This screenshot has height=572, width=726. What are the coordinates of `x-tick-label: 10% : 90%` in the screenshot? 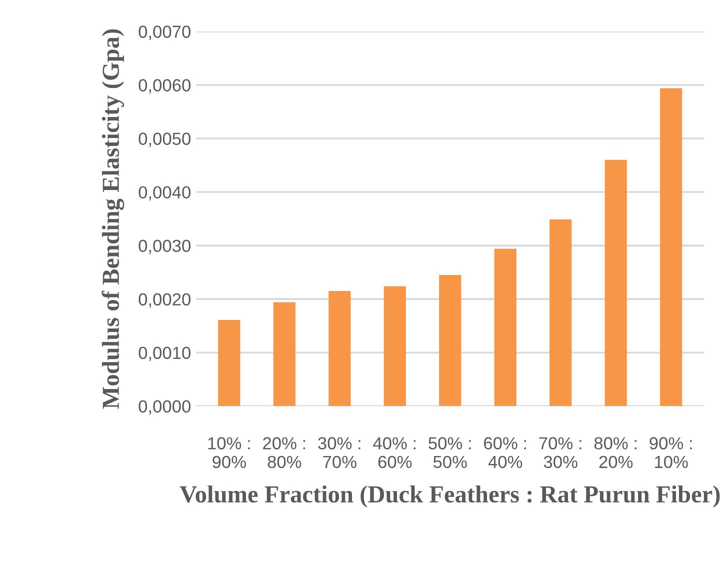 It's located at (229, 452).